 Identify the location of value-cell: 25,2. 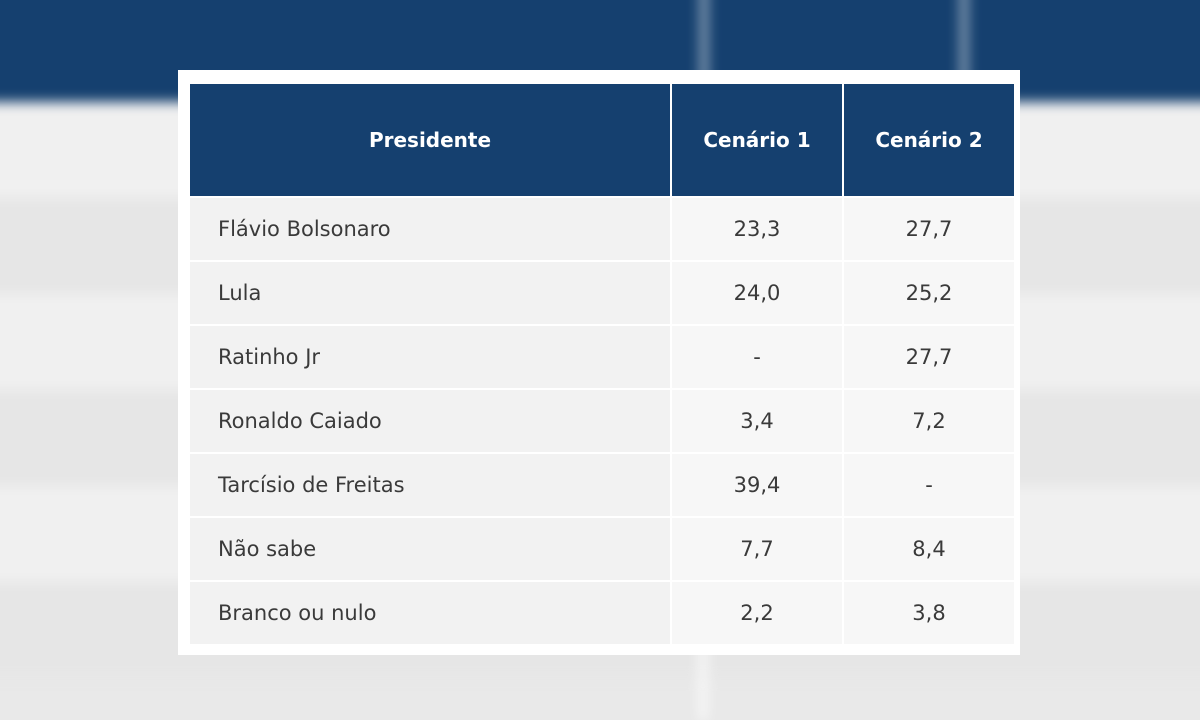
(929, 293).